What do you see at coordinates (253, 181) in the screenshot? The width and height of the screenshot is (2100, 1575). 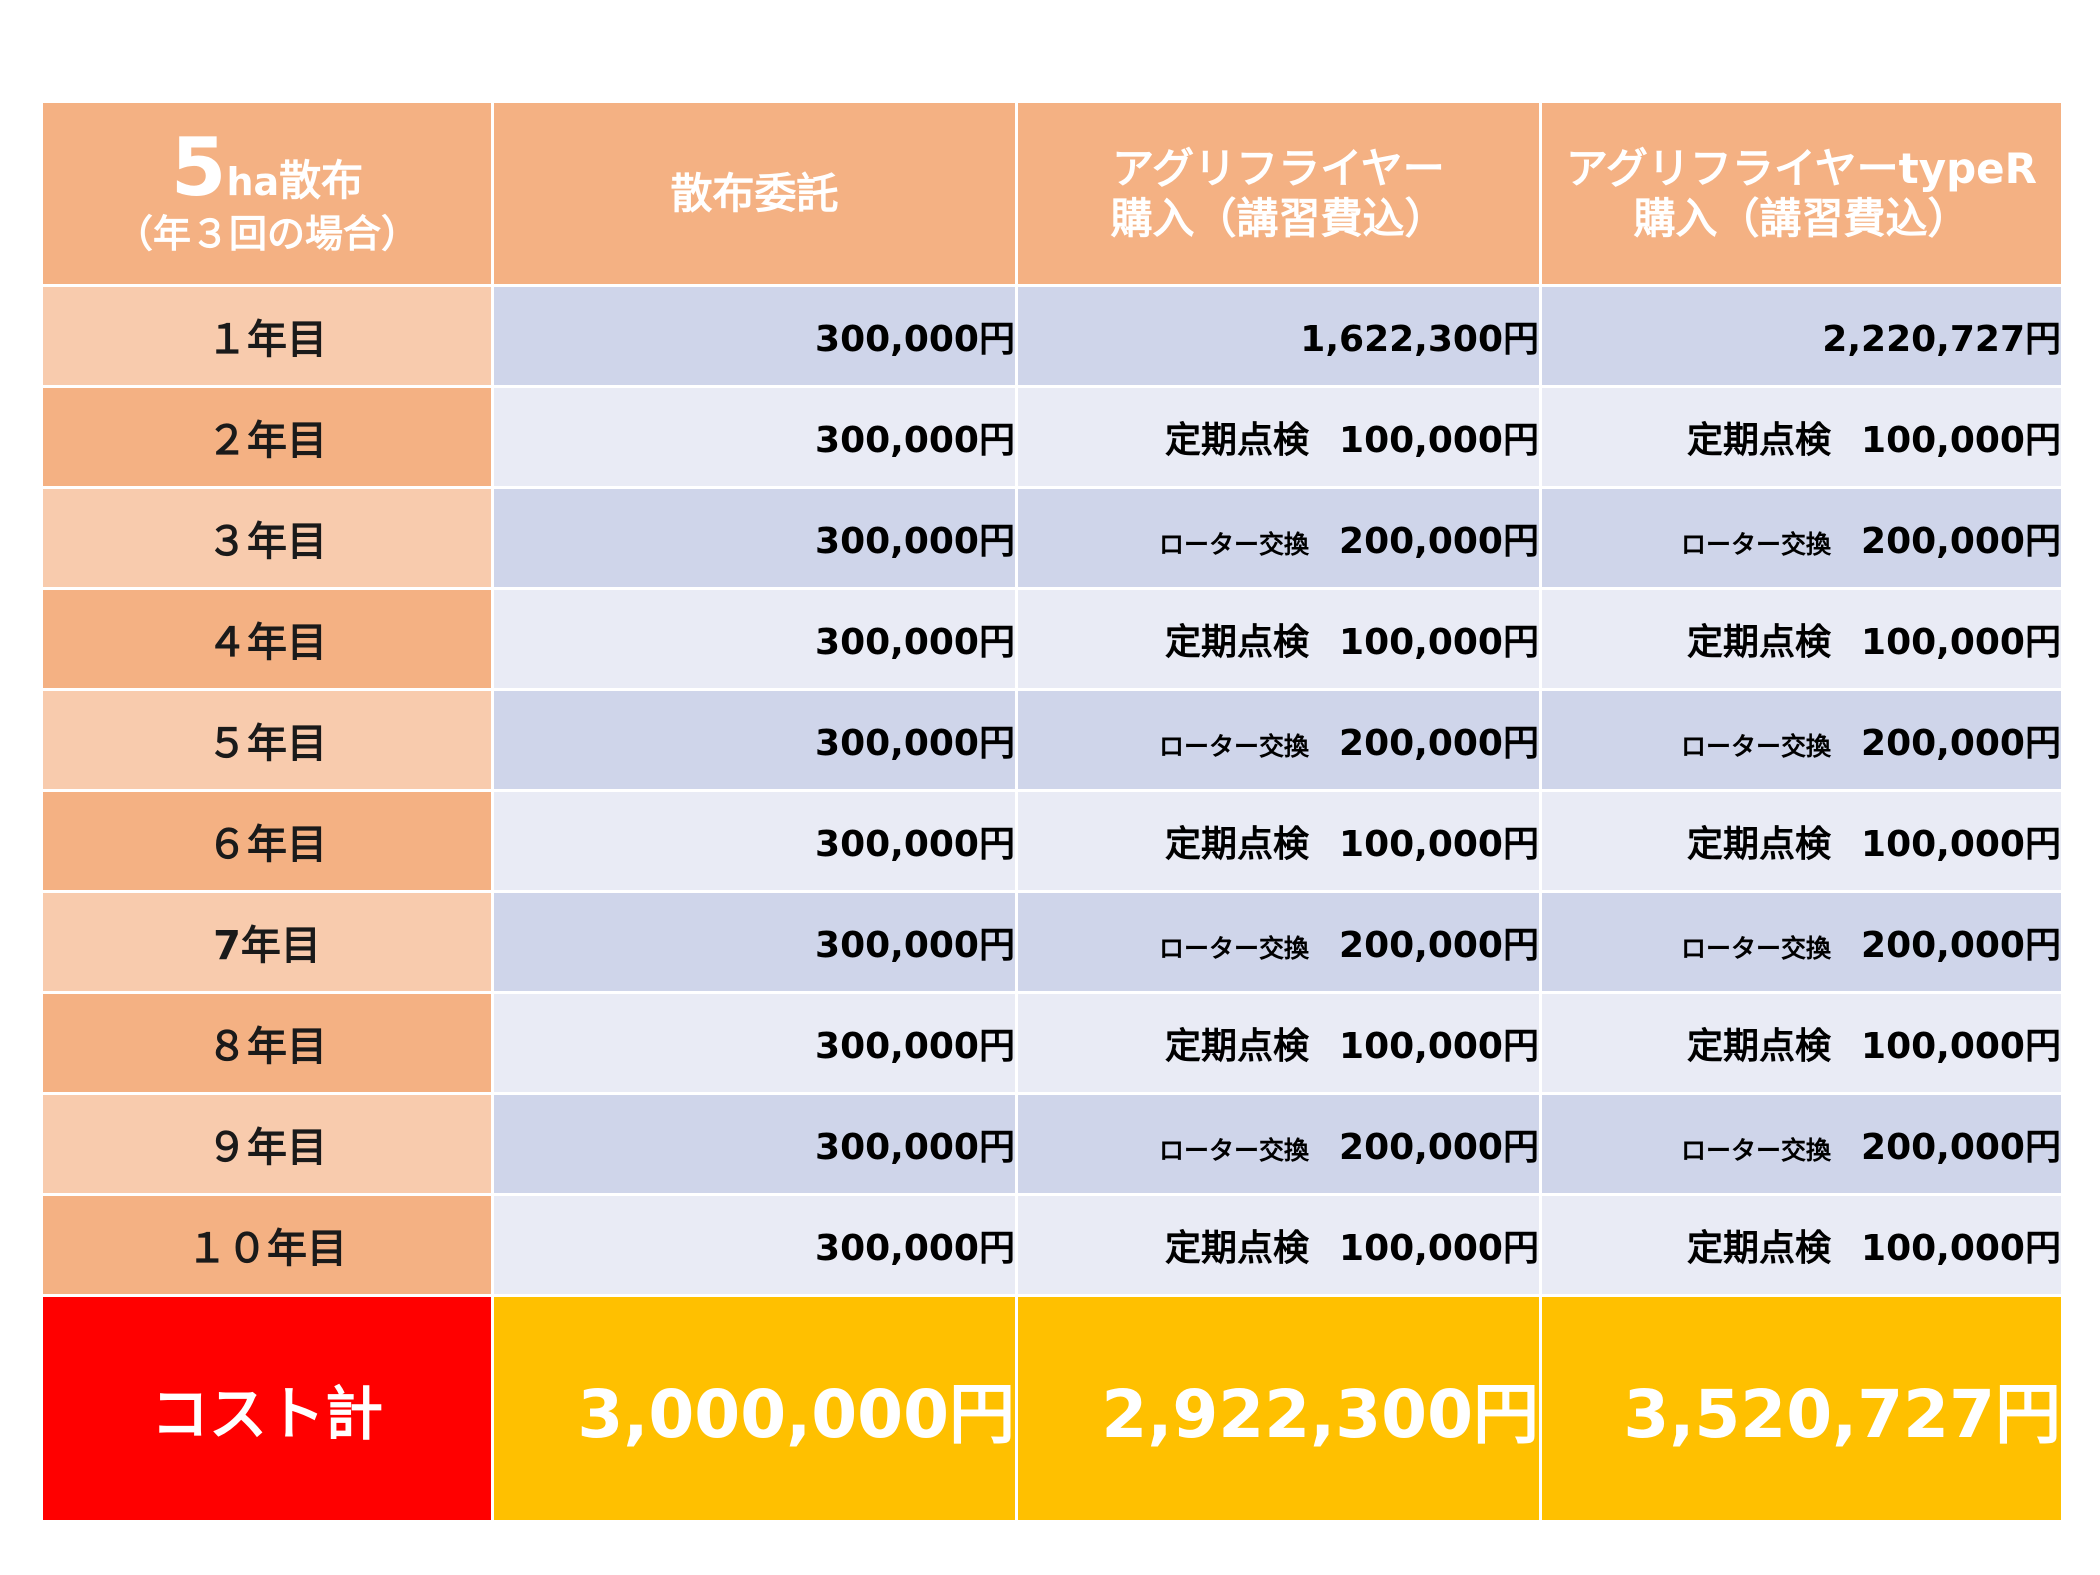 I see `header-area-unit: ha` at bounding box center [253, 181].